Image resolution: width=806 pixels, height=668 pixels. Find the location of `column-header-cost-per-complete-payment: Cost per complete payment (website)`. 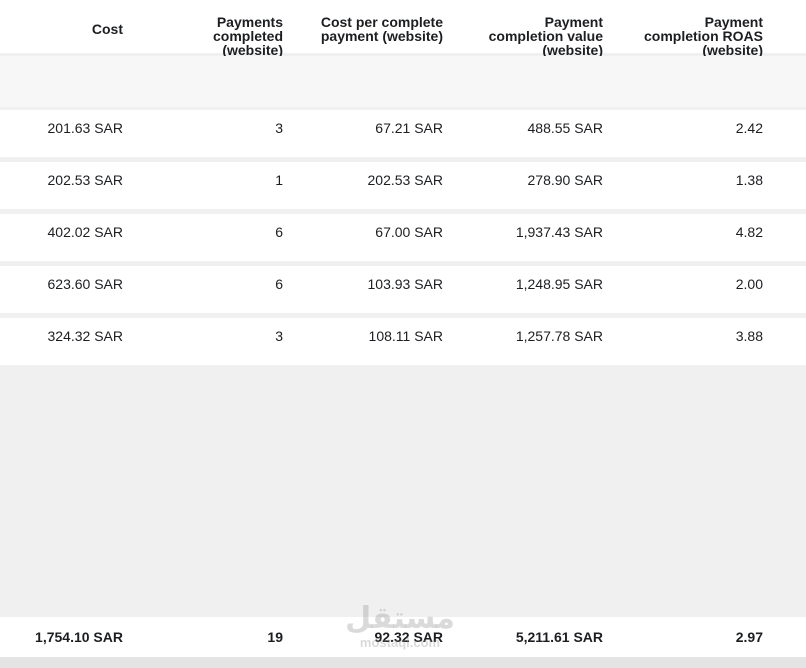

column-header-cost-per-complete-payment: Cost per complete payment (website) is located at coordinates (381, 29).